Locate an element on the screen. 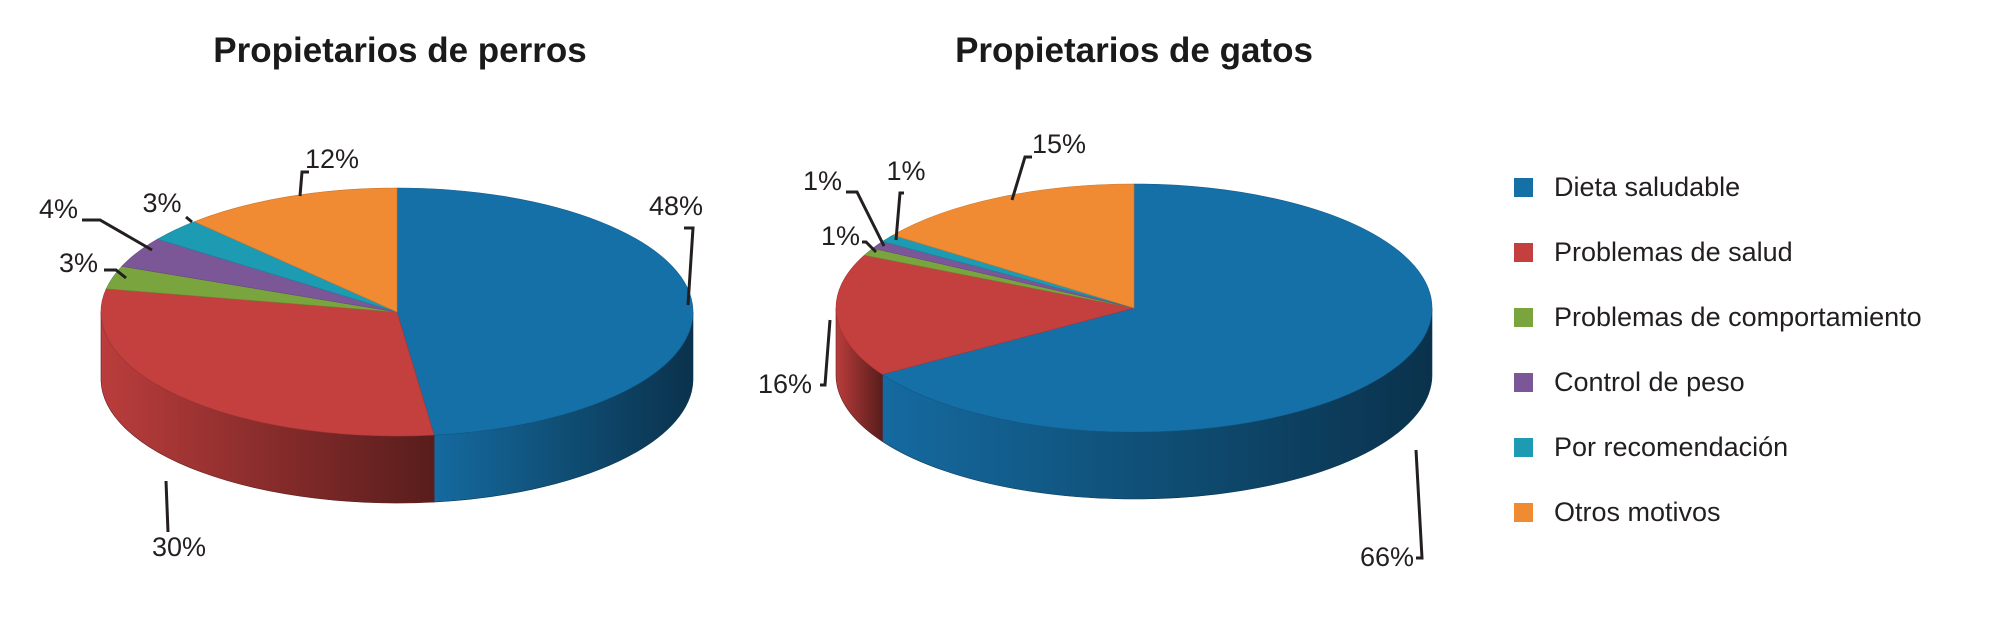 The height and width of the screenshot is (628, 2000). data-label-problemas-de-salud: 30% is located at coordinates (179, 547).